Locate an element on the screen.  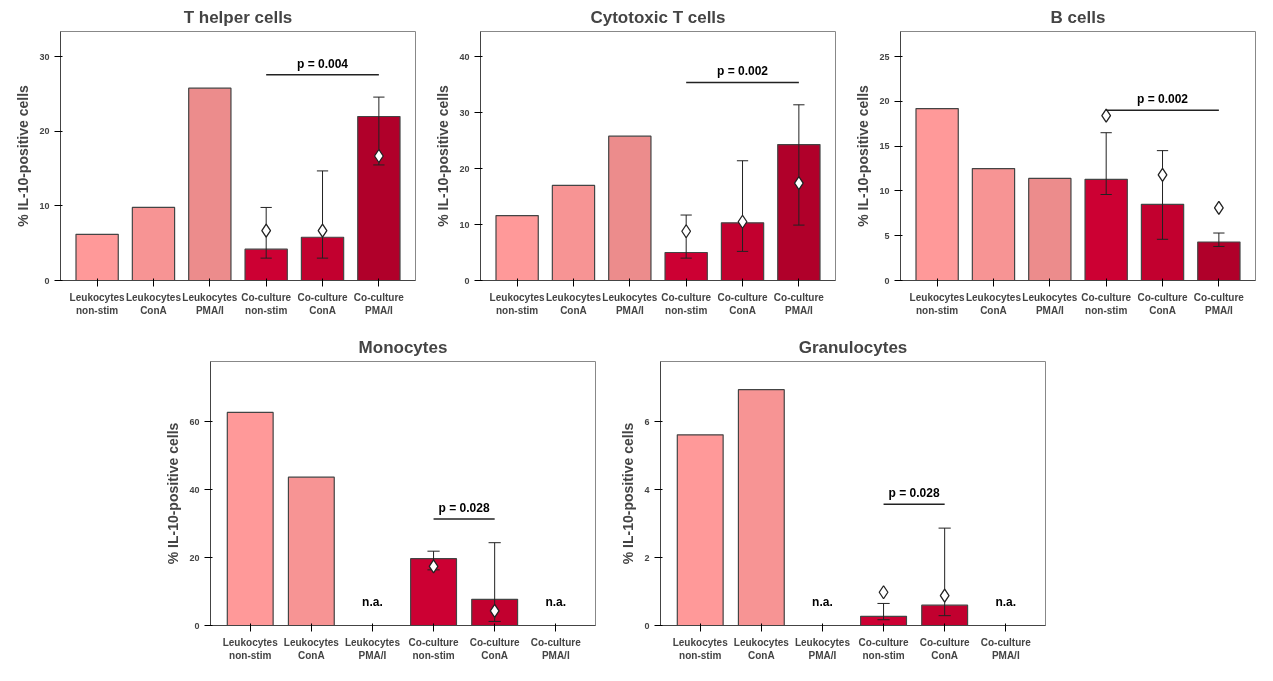
chart-title: Granulocytes is located at coordinates (853, 347).